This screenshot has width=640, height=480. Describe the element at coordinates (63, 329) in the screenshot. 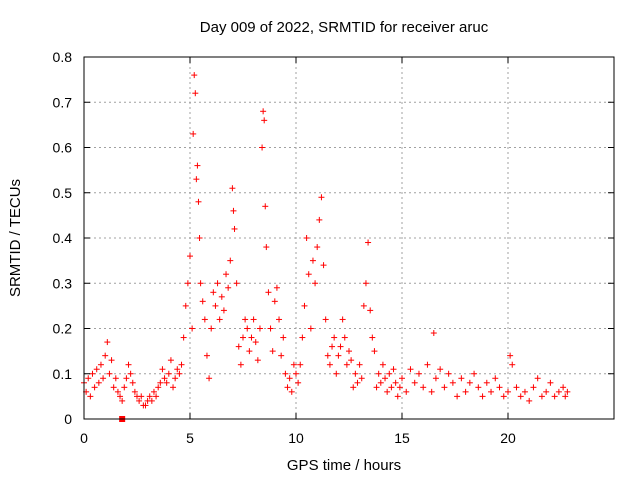

I see `y-tick-label: 0.2` at that location.